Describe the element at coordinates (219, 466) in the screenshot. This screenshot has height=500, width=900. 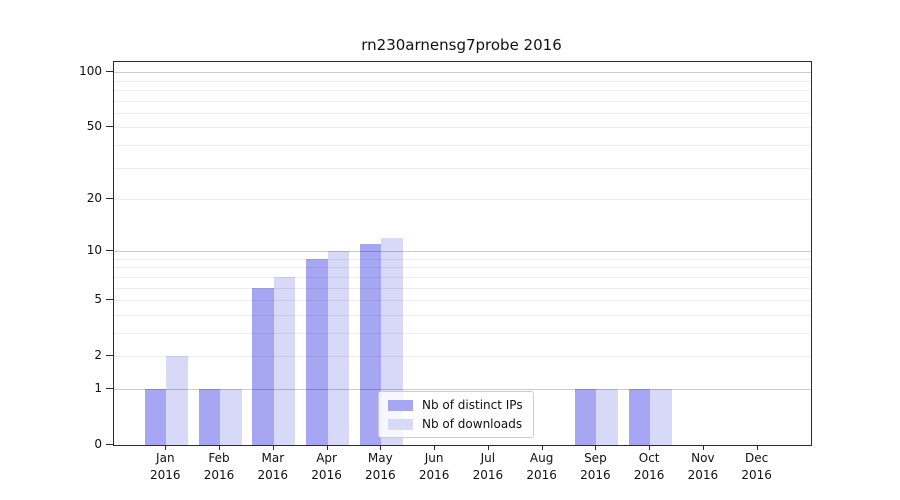
I see `x-tick-label: Feb 2016` at that location.